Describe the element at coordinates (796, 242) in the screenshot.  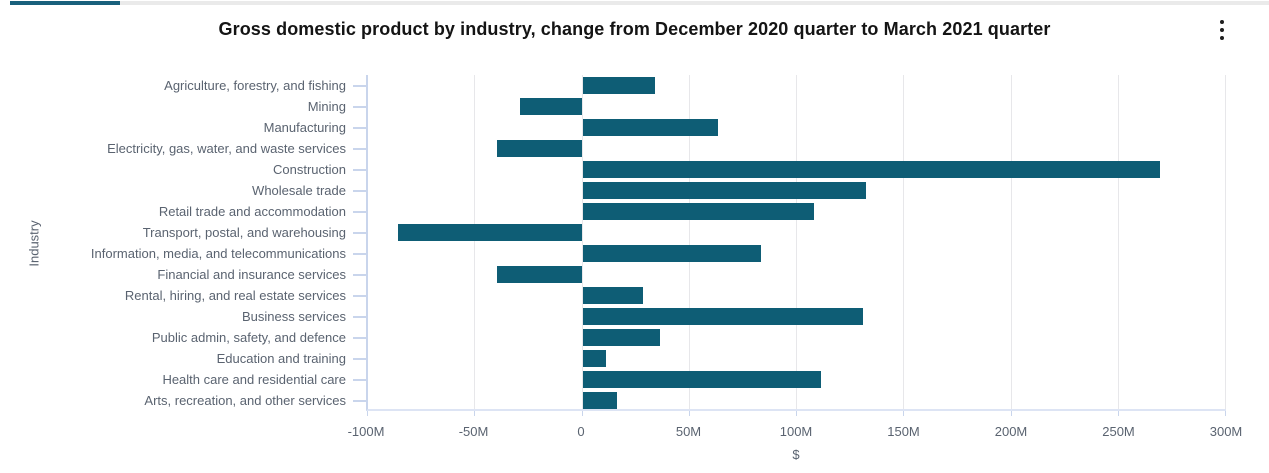
I see `gridline-100M` at that location.